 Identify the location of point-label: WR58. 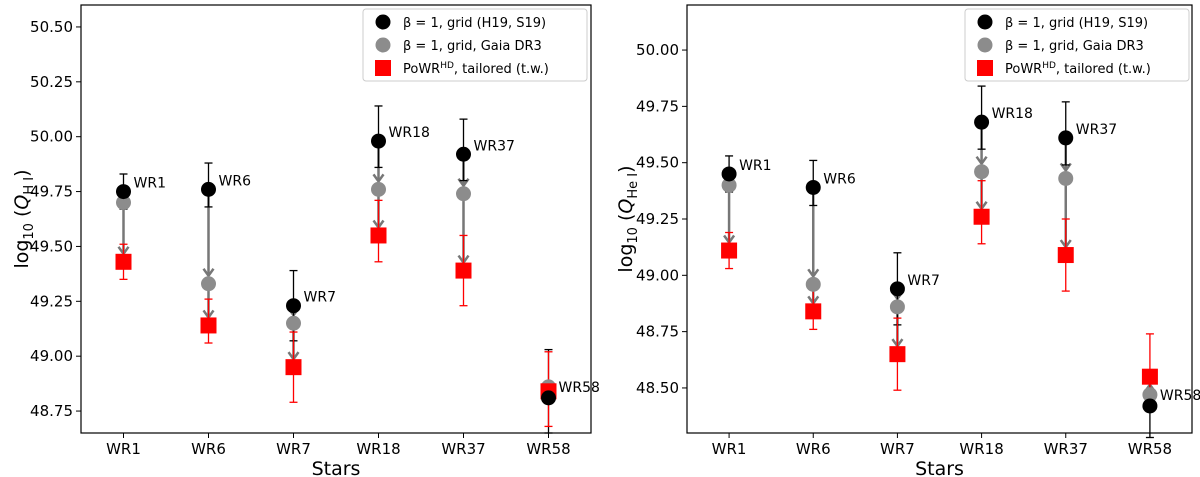
(579, 388).